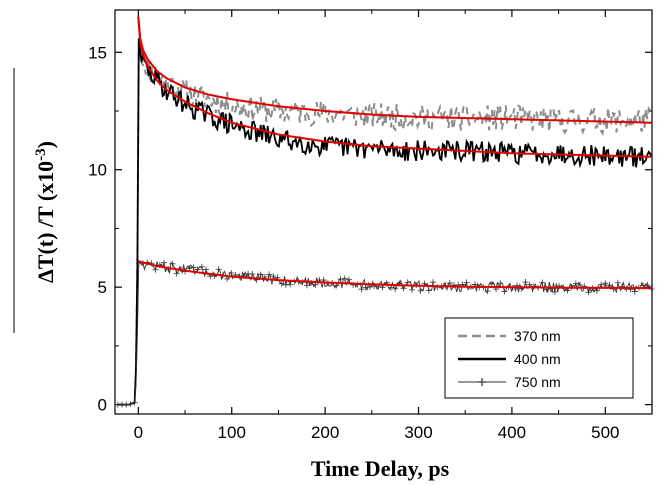 This screenshot has width=657, height=485. I want to click on x-tick-label: 500, so click(605, 432).